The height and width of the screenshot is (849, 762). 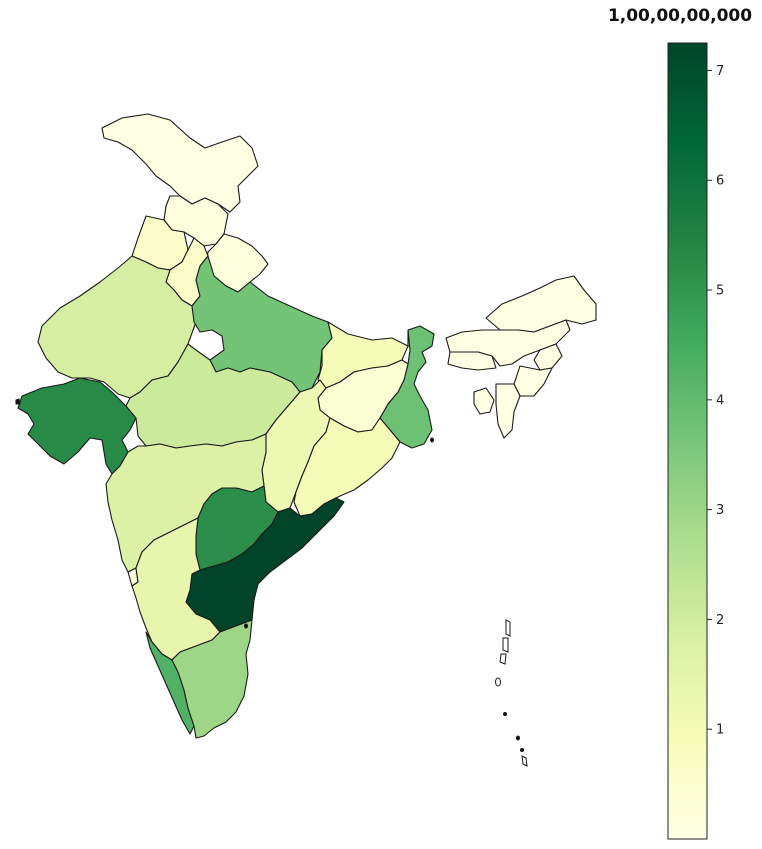 What do you see at coordinates (720, 71) in the screenshot?
I see `colorbar-tick-label: 7` at bounding box center [720, 71].